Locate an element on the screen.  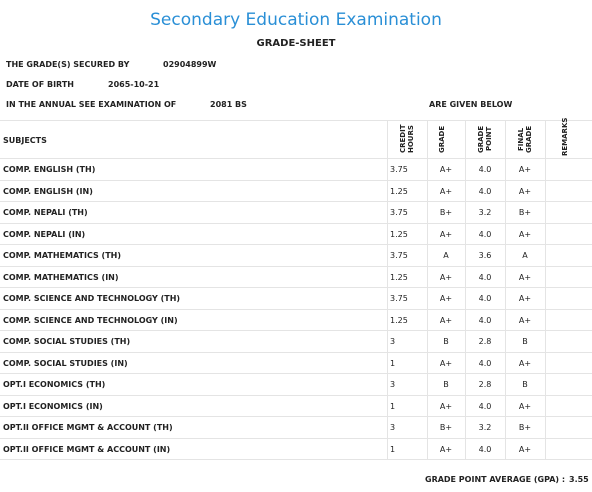
subject: OPT.II OFFICE MGMT & ACCOUNT (IN) is located at coordinates (87, 449).